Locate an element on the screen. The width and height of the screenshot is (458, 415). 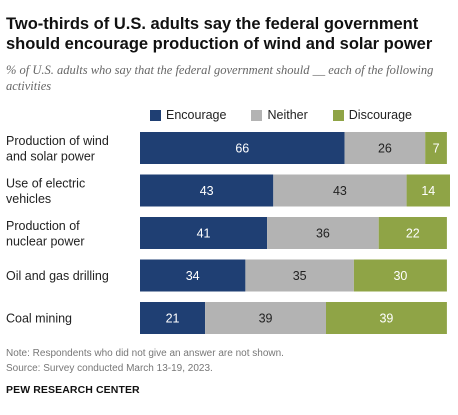
bar-encourage-coal-mining is located at coordinates (173, 318).